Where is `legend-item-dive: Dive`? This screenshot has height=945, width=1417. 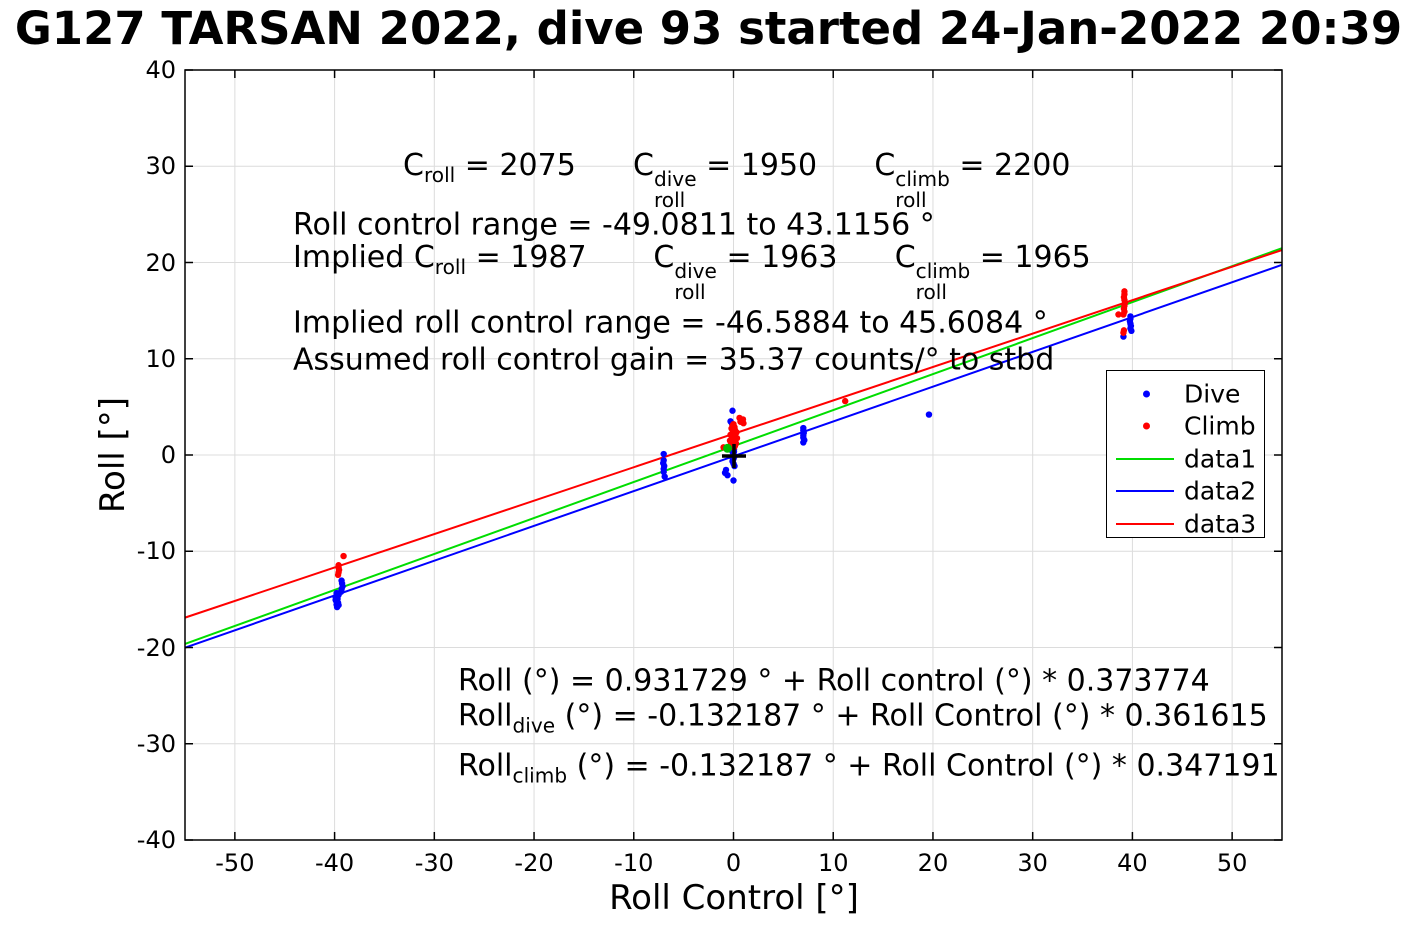
legend-item-dive: Dive is located at coordinates (1185, 393).